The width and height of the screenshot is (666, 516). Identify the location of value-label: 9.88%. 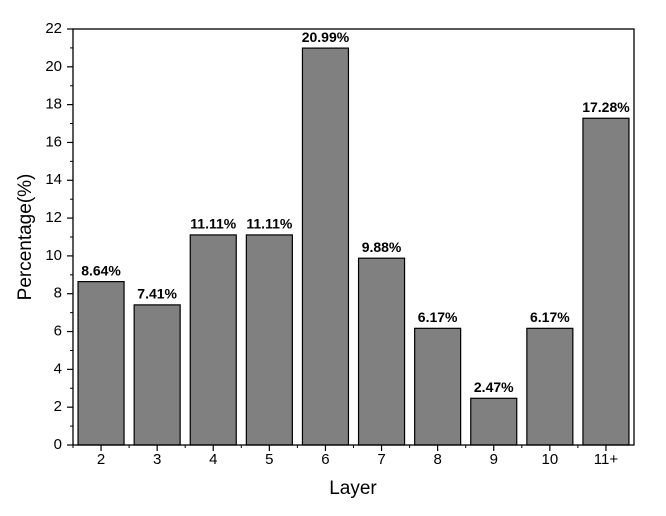
(382, 247).